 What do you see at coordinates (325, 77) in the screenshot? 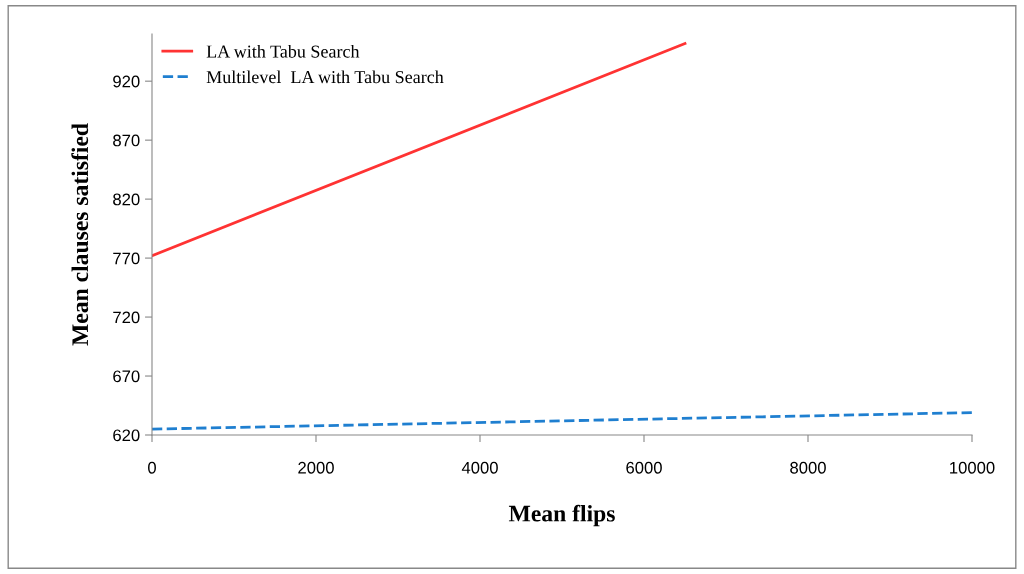
I see `legend-label: Multilevel LA with Tabu Search` at bounding box center [325, 77].